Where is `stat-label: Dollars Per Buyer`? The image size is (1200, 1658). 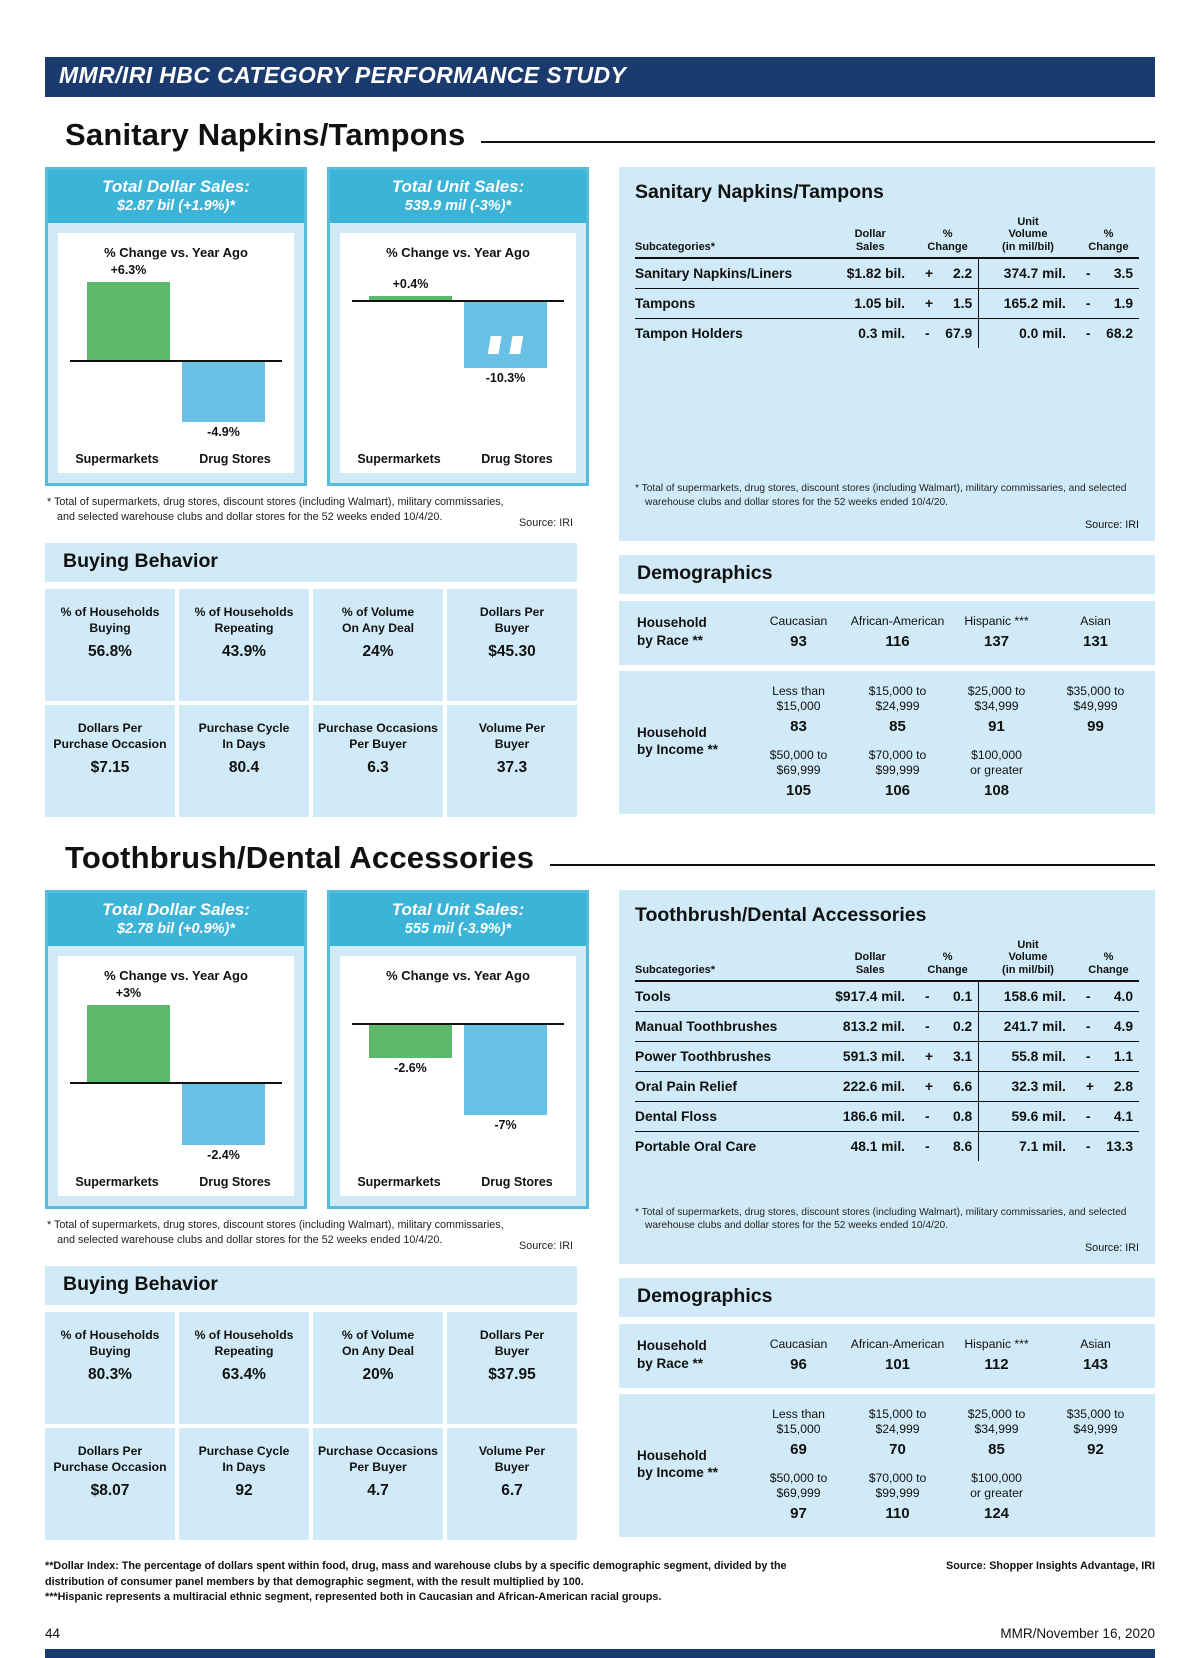
stat-label: Dollars Per Buyer is located at coordinates (512, 1343).